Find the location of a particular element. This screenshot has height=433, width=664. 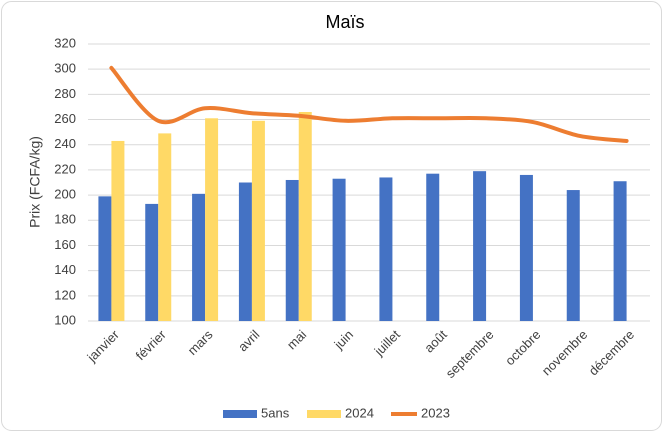

y-tick-label: 160 is located at coordinates (65, 244).